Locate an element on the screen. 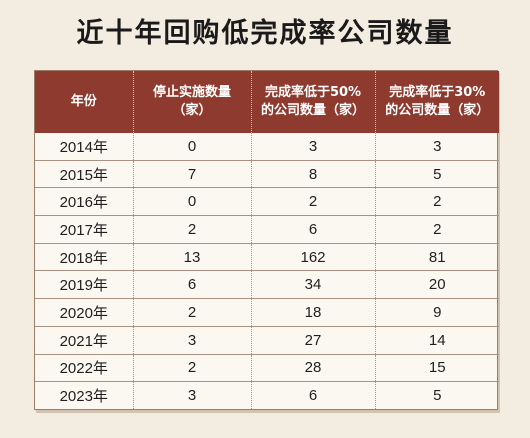  table-row: 2015年 7 8 5 is located at coordinates (267, 173).